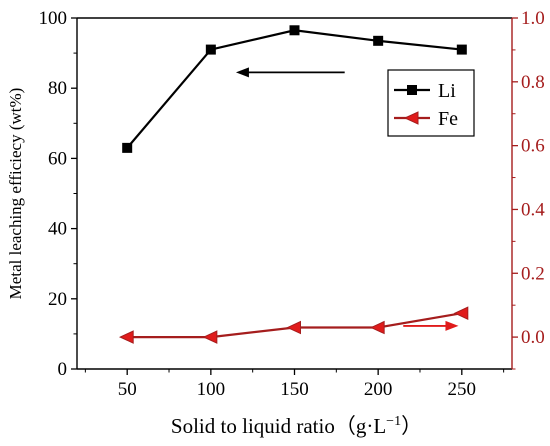 The width and height of the screenshot is (550, 446). Describe the element at coordinates (411, 426) in the screenshot. I see `x-axis-title-close: ）` at that location.